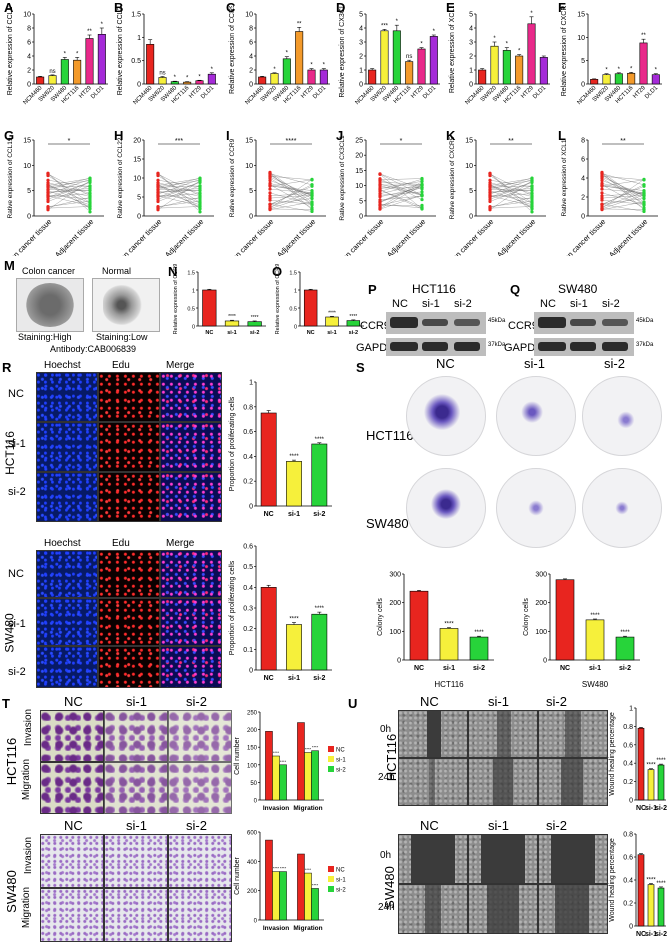 The height and width of the screenshot is (944, 670). Describe the element at coordinates (431, 304) in the screenshot. I see `wb-p-lane-si1: si-1` at that location.